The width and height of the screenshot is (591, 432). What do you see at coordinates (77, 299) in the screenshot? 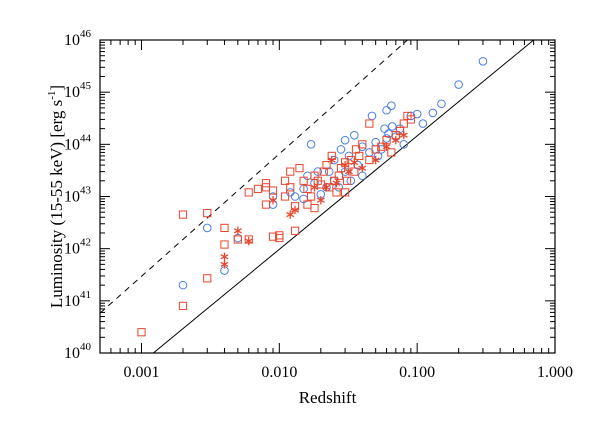
I see `y-tick-label: 1041` at bounding box center [77, 299].